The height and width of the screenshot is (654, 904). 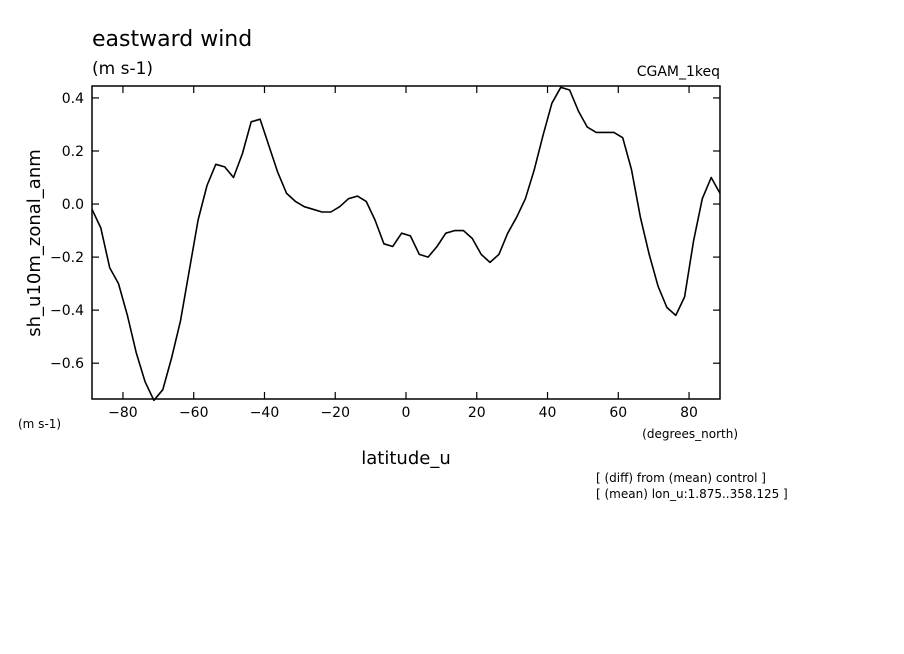 I want to click on y-tick-label: −0.2, so click(x=67, y=258).